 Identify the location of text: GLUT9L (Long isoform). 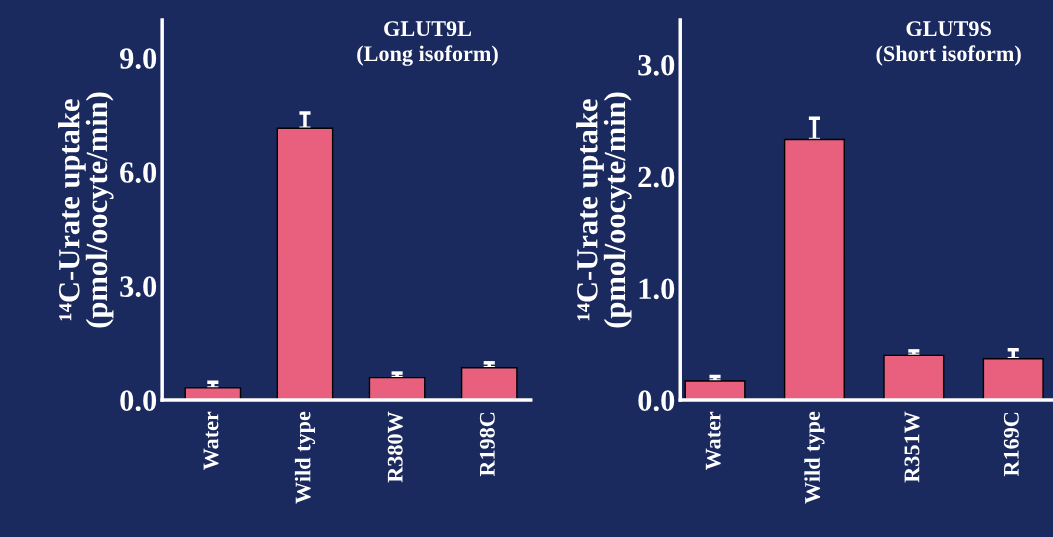
(427, 43).